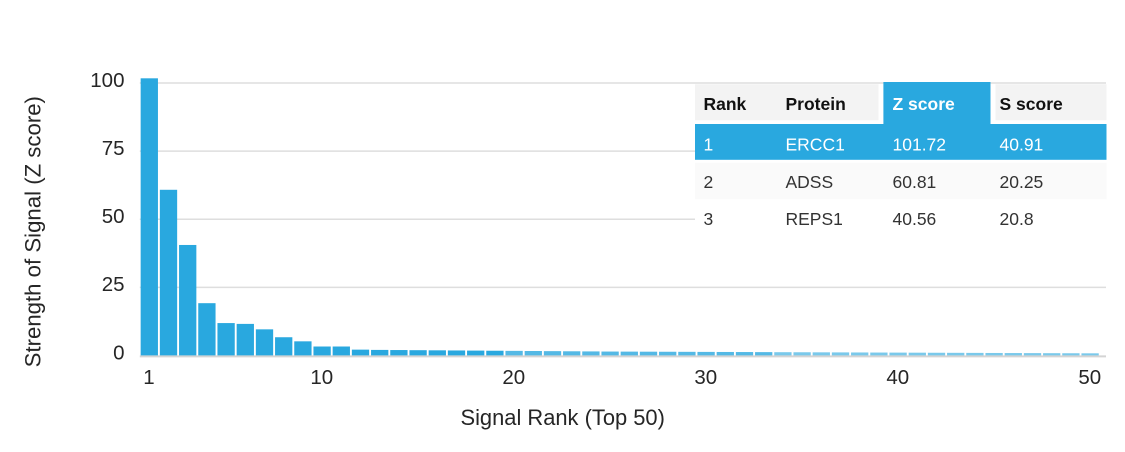  What do you see at coordinates (709, 182) in the screenshot?
I see `svg-text: 2` at bounding box center [709, 182].